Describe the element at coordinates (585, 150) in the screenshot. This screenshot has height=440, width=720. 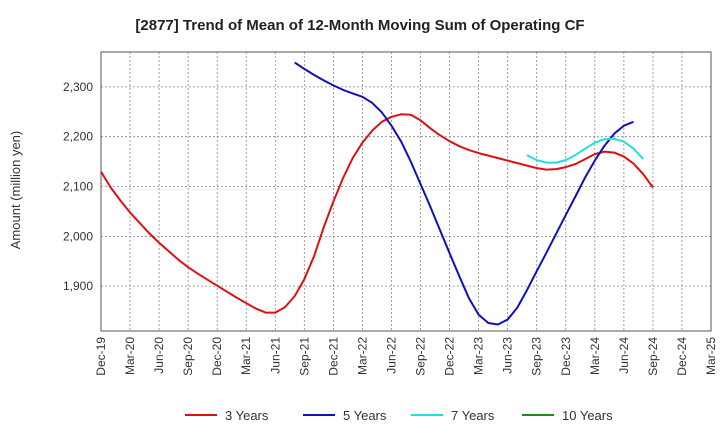
I see `series-line-7-years` at that location.